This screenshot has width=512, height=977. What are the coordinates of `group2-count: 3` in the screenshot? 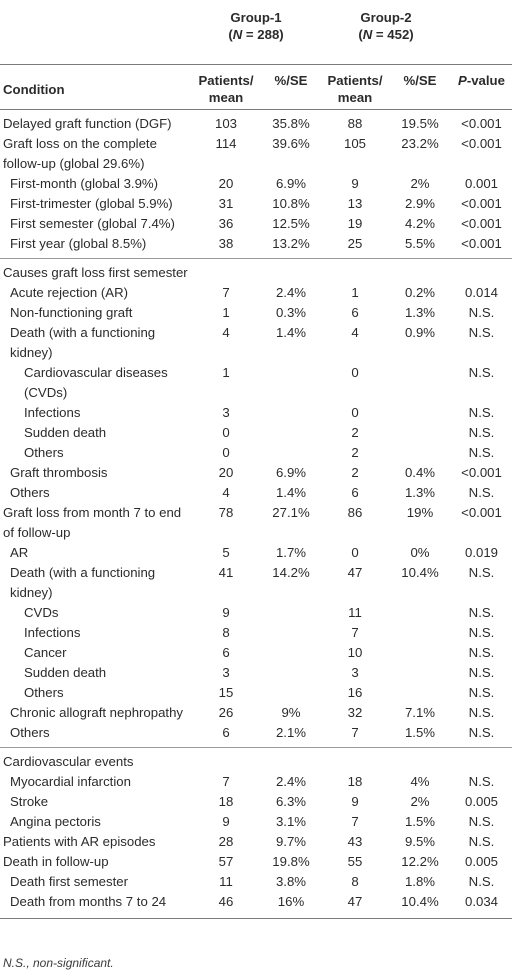 It's located at (355, 672).